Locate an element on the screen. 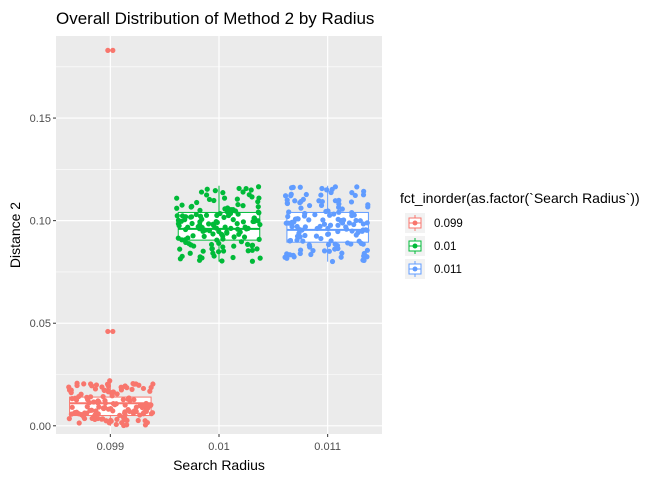  legend-key-0.099 is located at coordinates (415, 223).